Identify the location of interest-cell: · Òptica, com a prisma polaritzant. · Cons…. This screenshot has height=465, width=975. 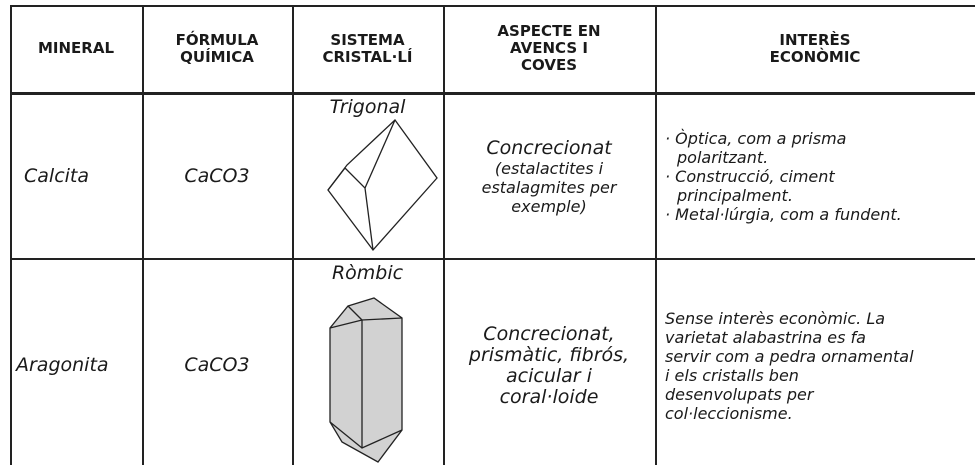
(815, 176).